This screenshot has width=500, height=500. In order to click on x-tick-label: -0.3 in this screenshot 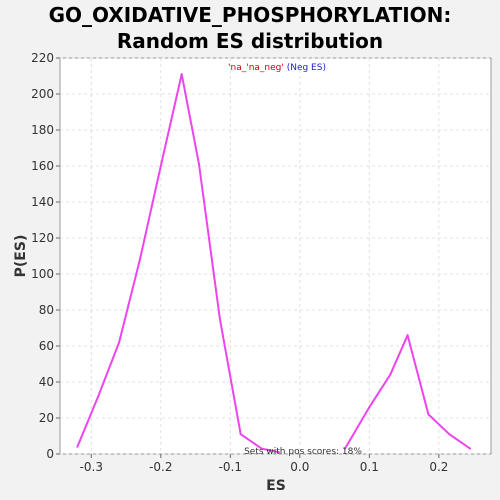, I will do `click(91, 467)`.